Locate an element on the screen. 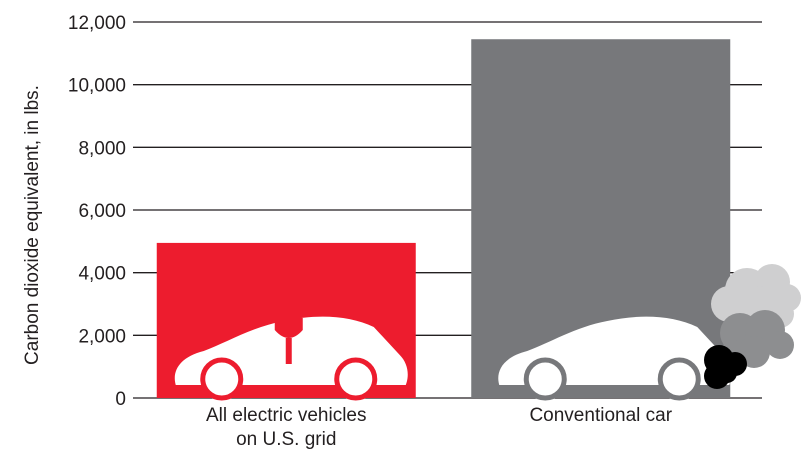 Image resolution: width=804 pixels, height=454 pixels. y-tick-label: 0 is located at coordinates (120, 399).